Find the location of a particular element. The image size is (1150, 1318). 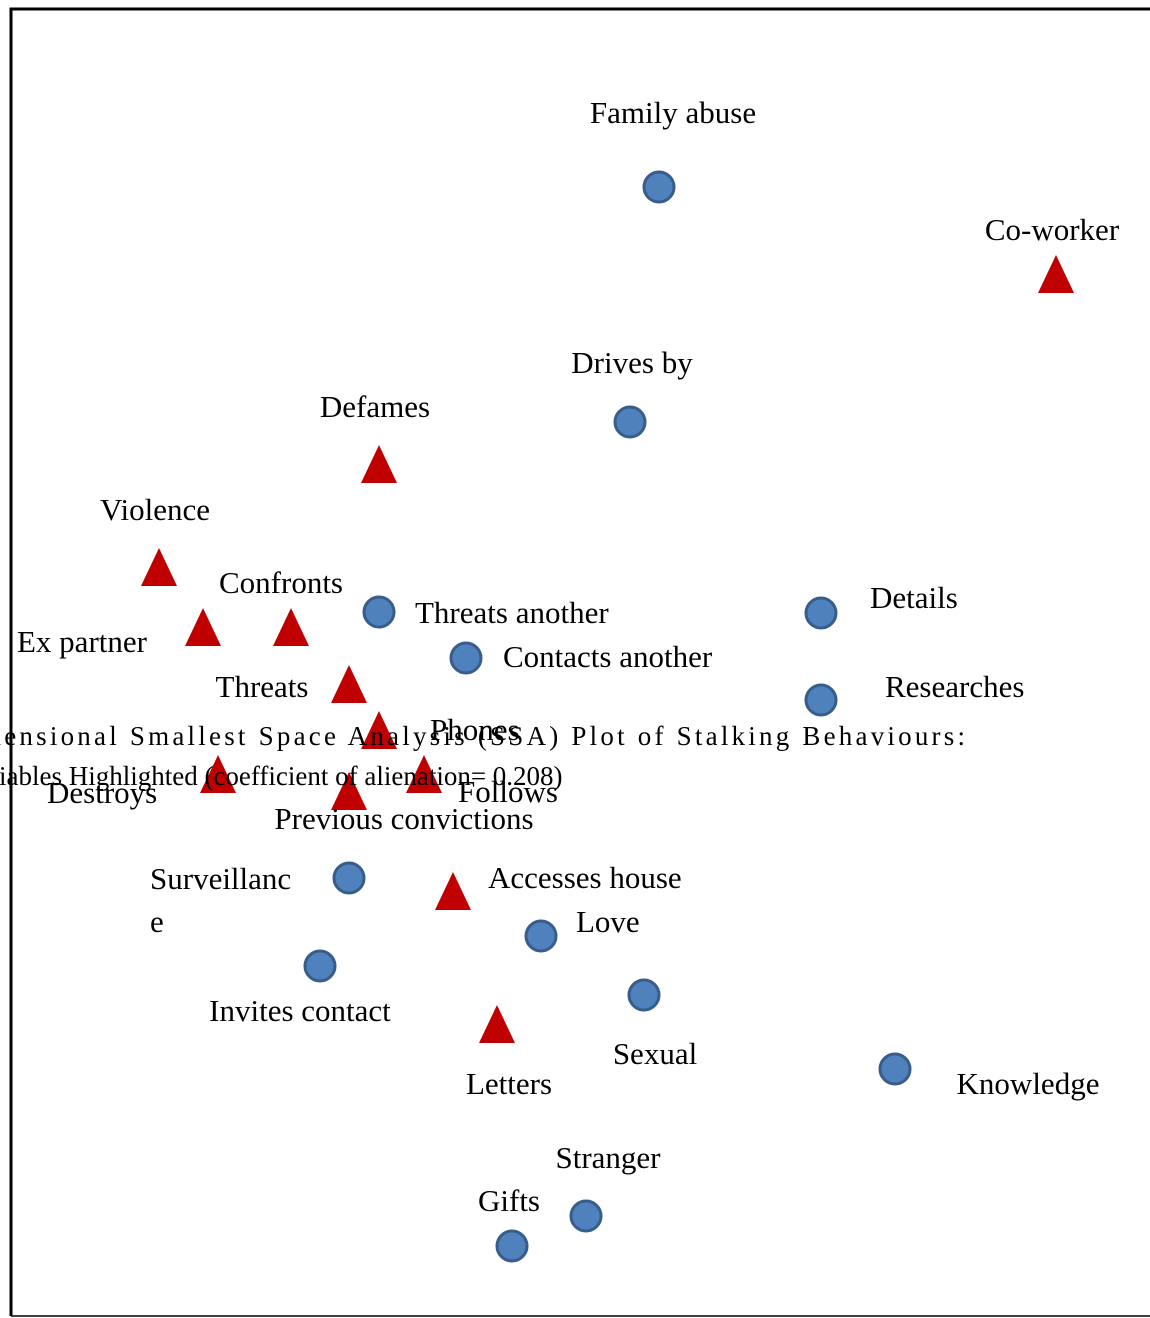

node-label: Previous convictions is located at coordinates (403, 818).